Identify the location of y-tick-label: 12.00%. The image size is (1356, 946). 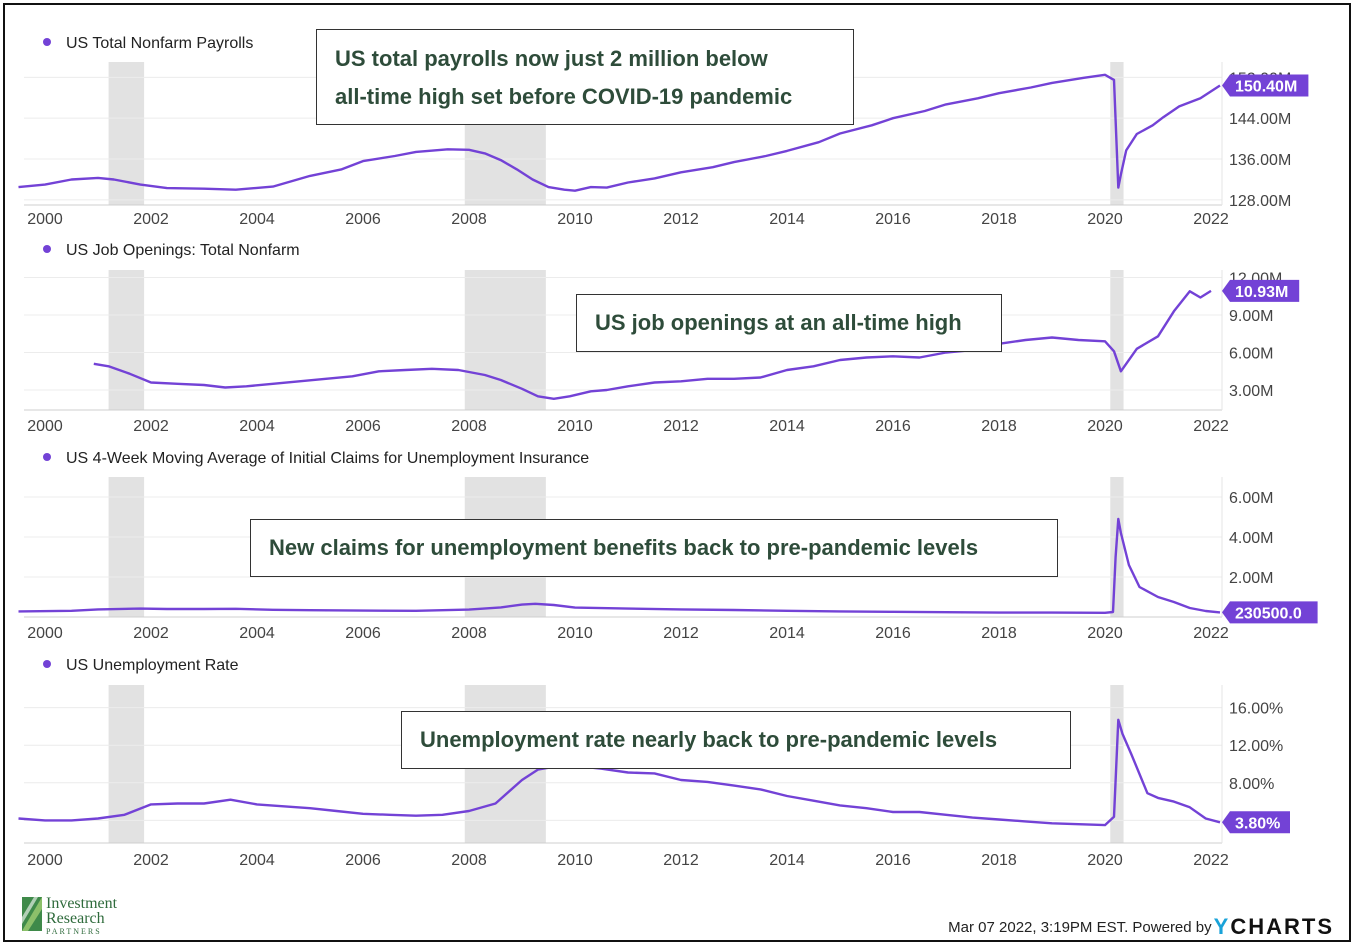
(1256, 746).